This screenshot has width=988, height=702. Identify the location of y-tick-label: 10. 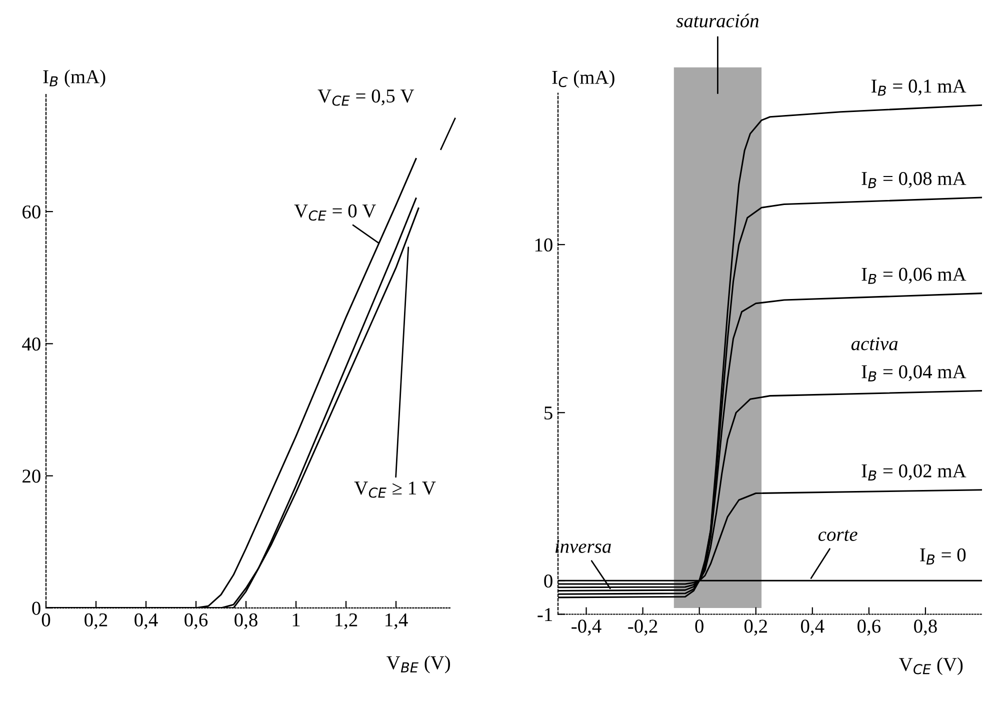
(543, 245).